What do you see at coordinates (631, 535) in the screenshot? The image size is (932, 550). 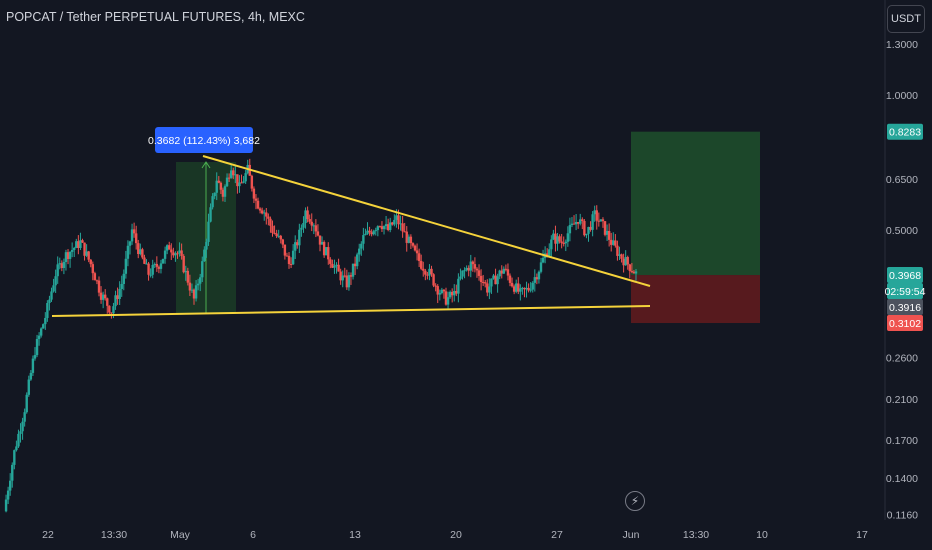 I see `time-axis-label: Jun` at bounding box center [631, 535].